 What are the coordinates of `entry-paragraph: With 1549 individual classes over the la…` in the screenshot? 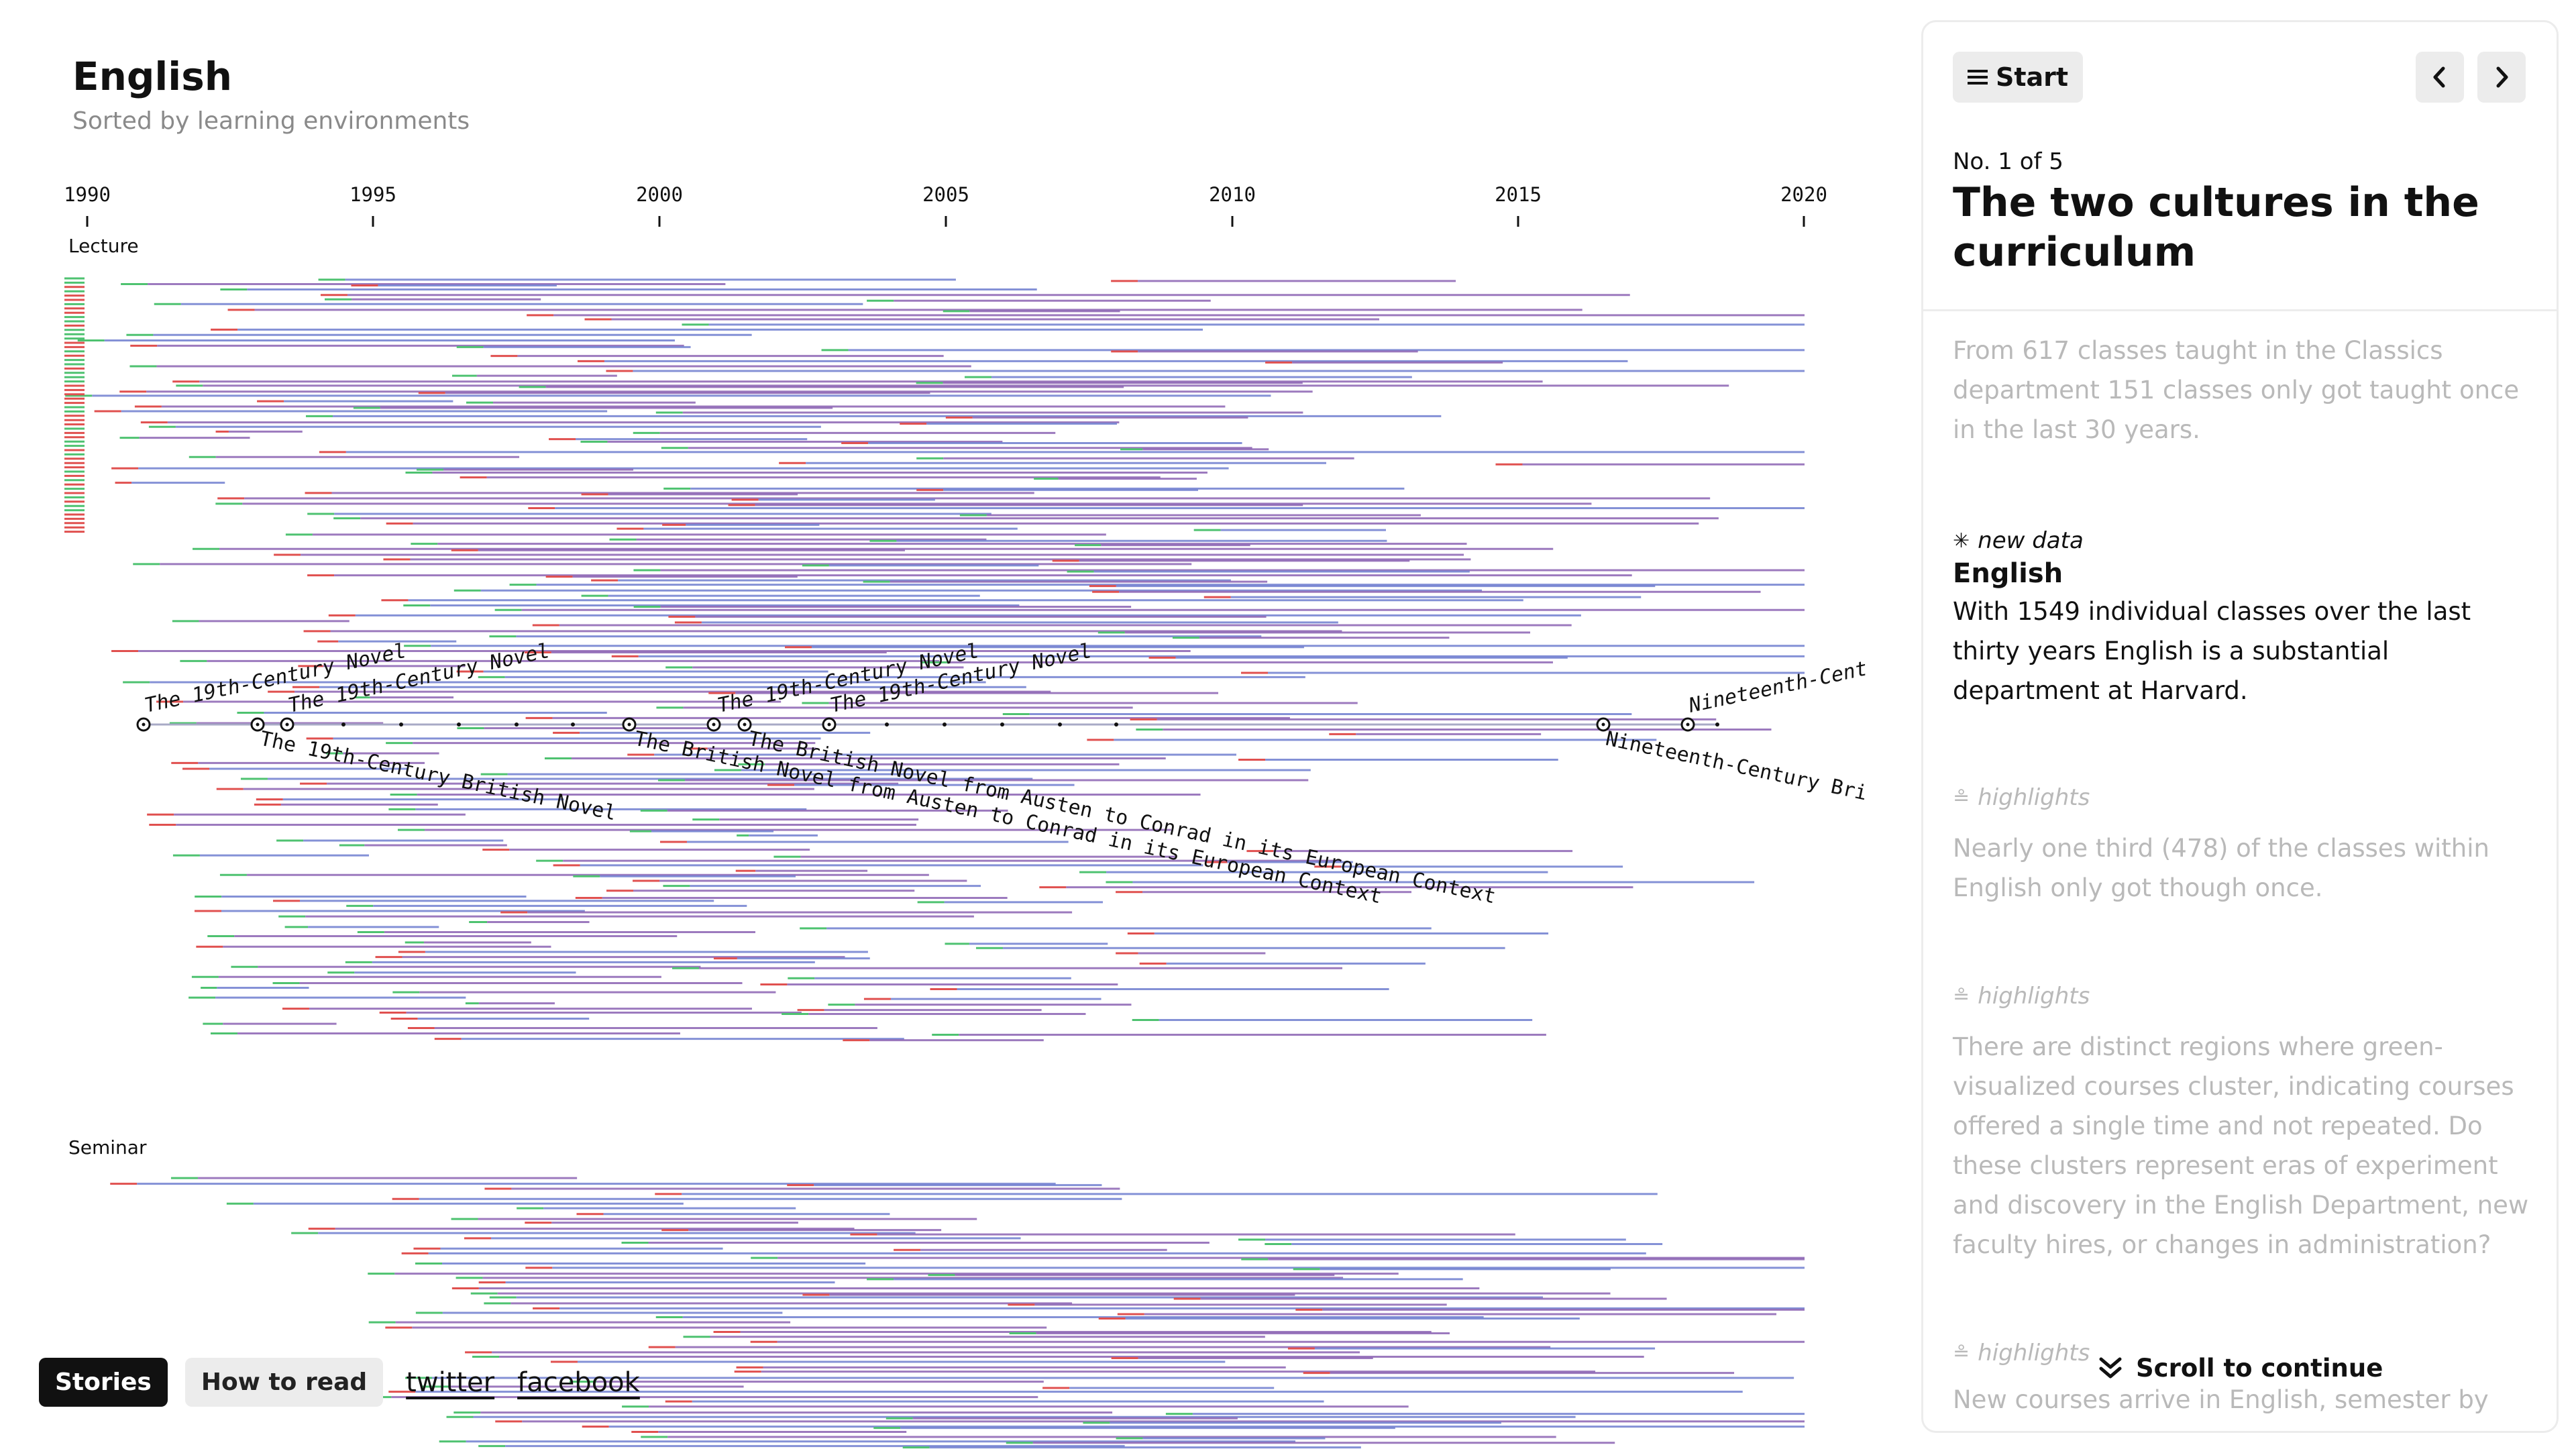 It's located at (2212, 651).